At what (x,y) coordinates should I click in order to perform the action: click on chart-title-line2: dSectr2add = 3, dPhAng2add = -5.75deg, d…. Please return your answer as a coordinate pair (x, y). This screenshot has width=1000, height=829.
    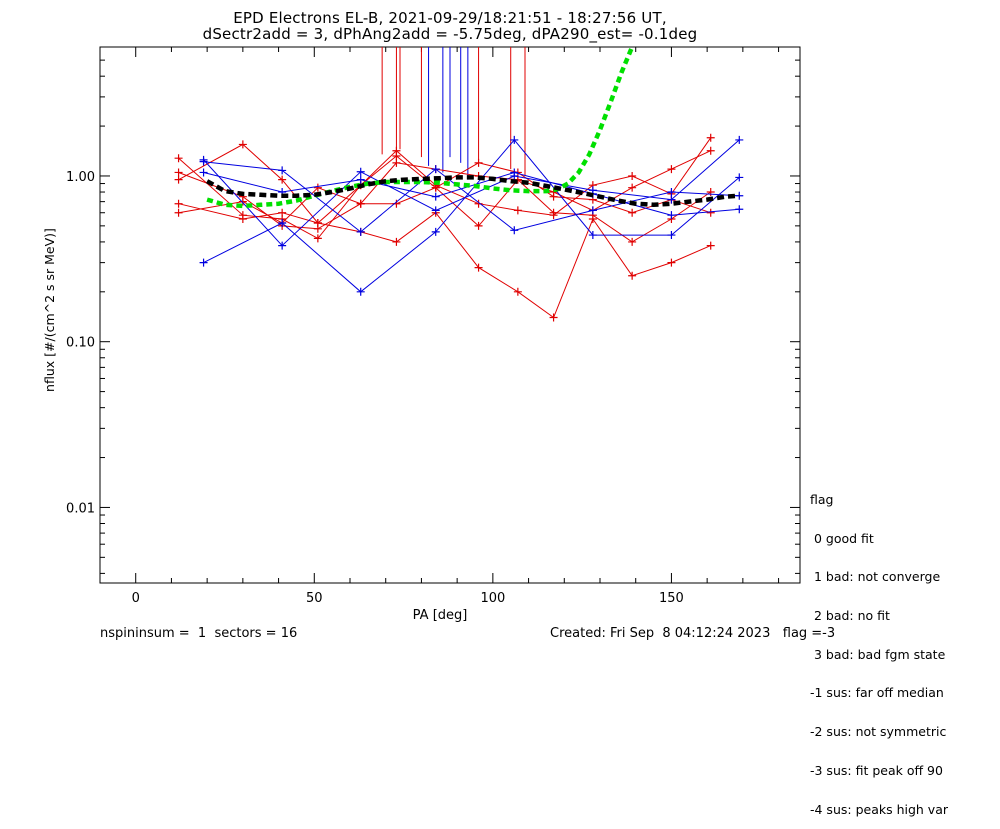
    Looking at the image, I should click on (450, 34).